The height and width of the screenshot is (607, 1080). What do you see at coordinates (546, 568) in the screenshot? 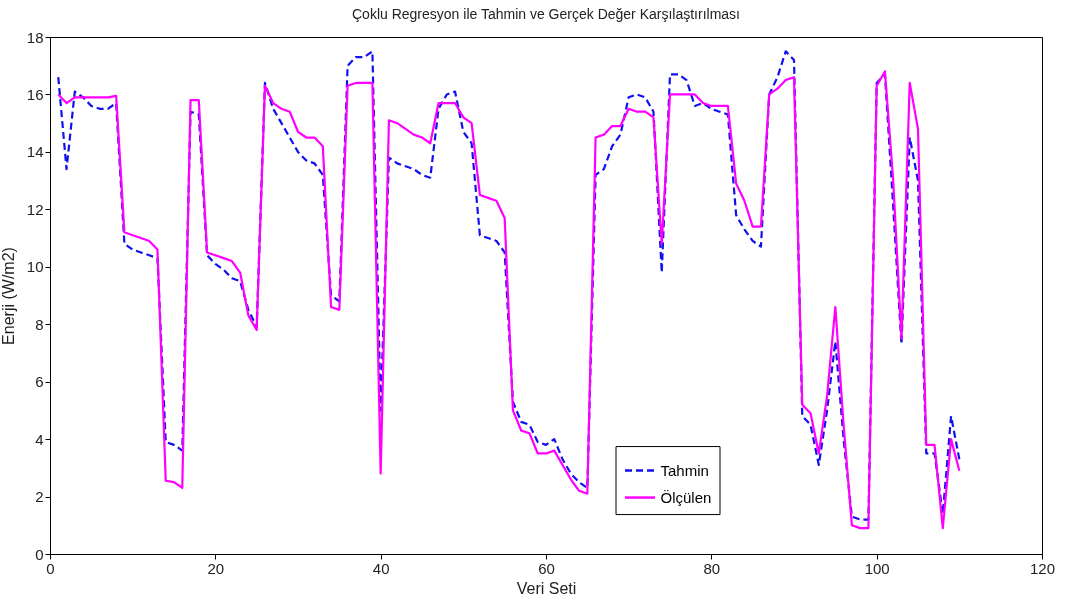
I see `x-tick-label: 60` at bounding box center [546, 568].